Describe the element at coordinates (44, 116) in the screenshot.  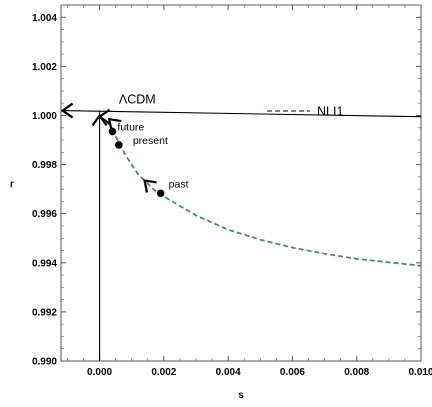
I see `y-tick-label: 1.000` at that location.